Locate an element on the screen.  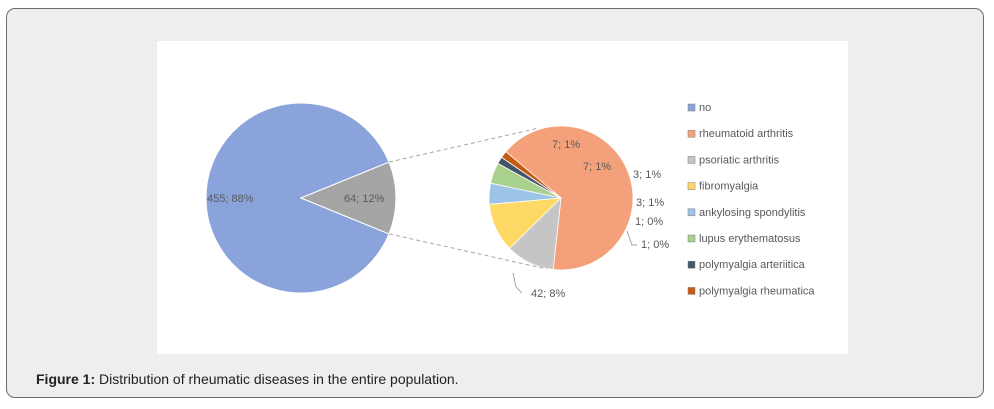
legend-swatch-psoriatic-arthritis is located at coordinates (691, 160).